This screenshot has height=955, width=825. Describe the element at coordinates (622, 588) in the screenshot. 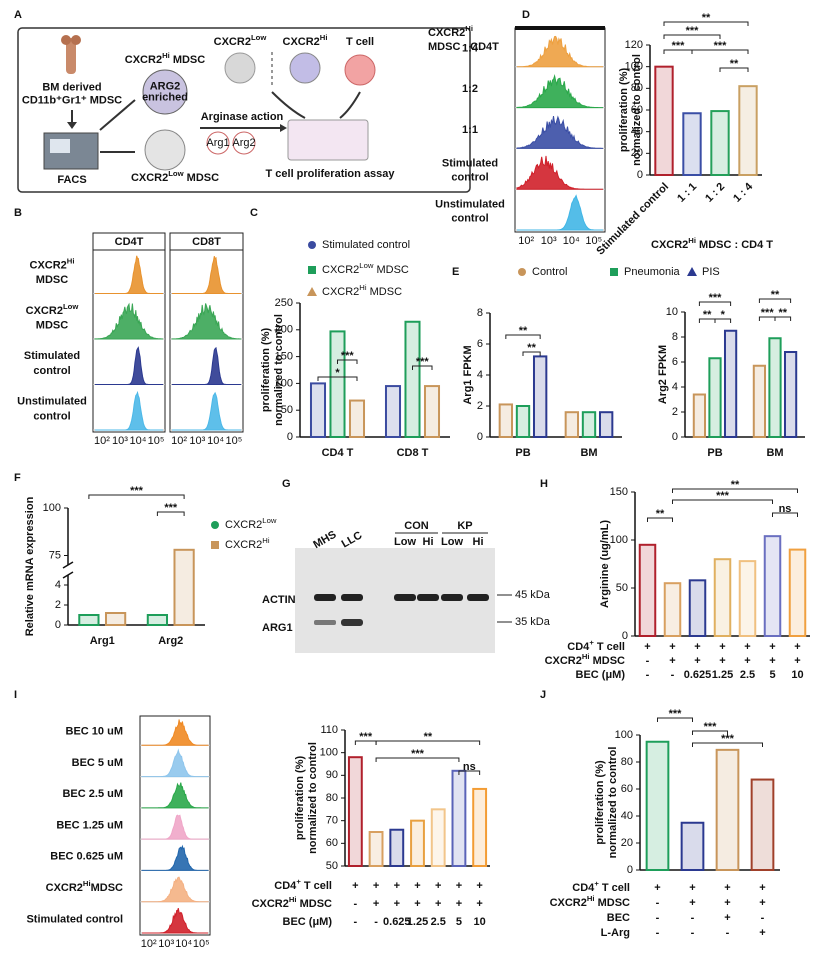

I see `y-tick-label: 50` at that location.